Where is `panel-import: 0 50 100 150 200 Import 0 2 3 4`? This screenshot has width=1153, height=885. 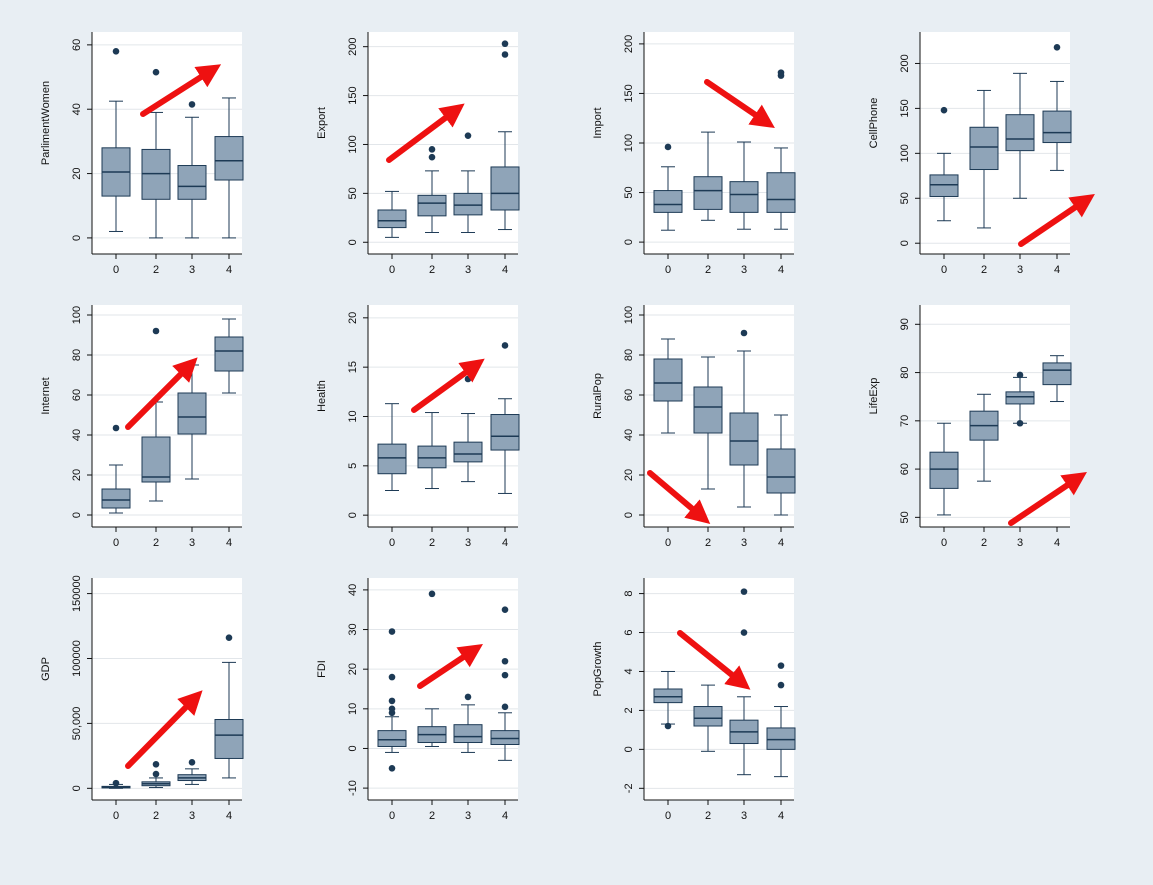
panel-import: 0 50 100 150 200 Import 0 2 3 4 is located at coordinates (694, 154).